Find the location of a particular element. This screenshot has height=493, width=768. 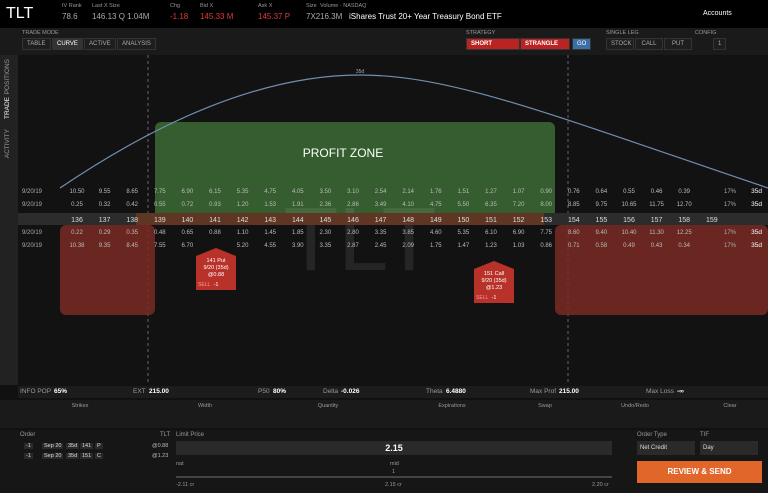

leg-expiry: 9/20 (35d) is located at coordinates (493, 281).